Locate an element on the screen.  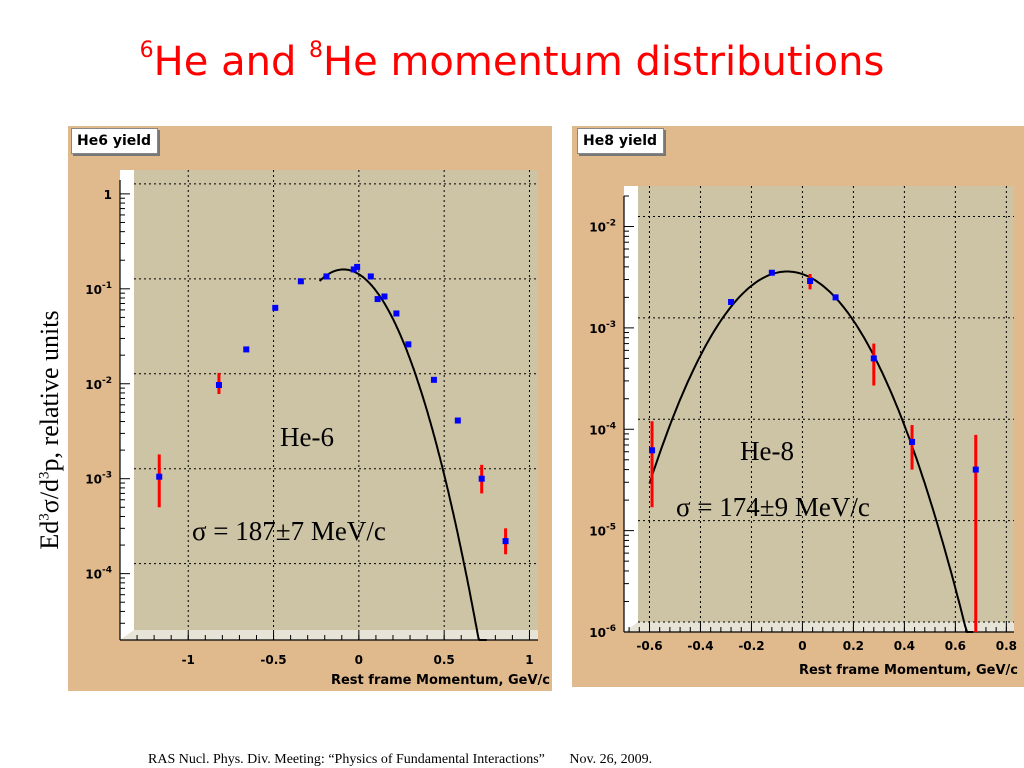
y-axis-label: Ed3σ/d3p, relative units is located at coordinates (50, 429).